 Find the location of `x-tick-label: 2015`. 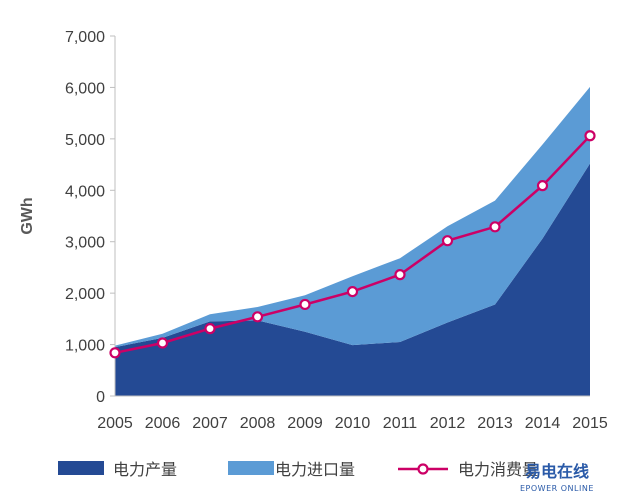

x-tick-label: 2015 is located at coordinates (590, 423).